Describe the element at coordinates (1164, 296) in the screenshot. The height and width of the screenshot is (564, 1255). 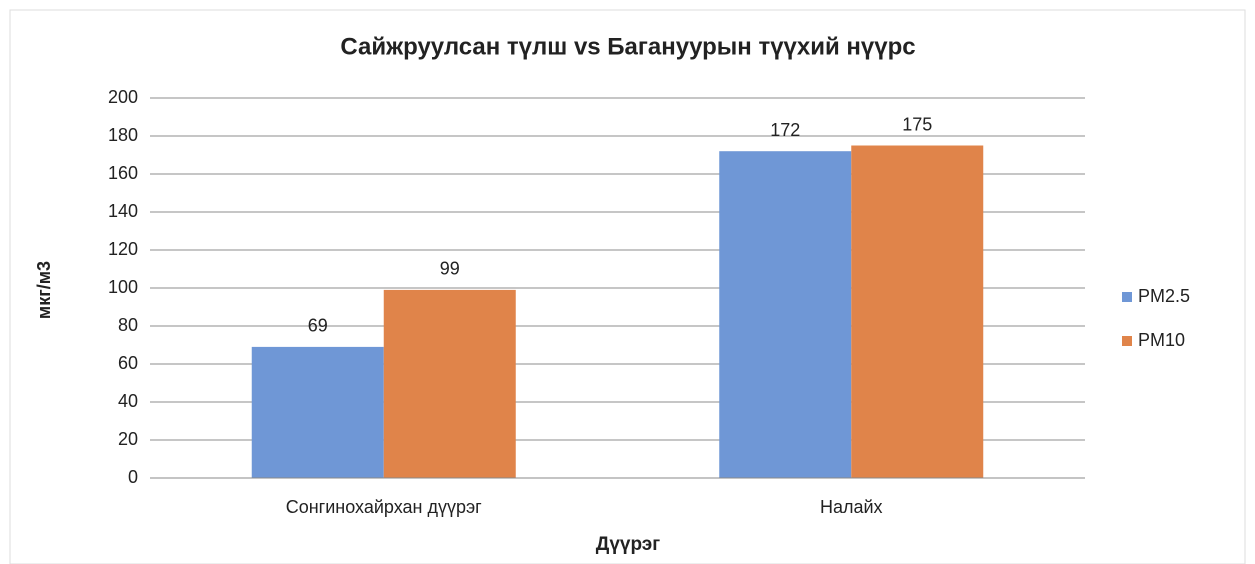
I see `legend-label: PM2.5` at that location.